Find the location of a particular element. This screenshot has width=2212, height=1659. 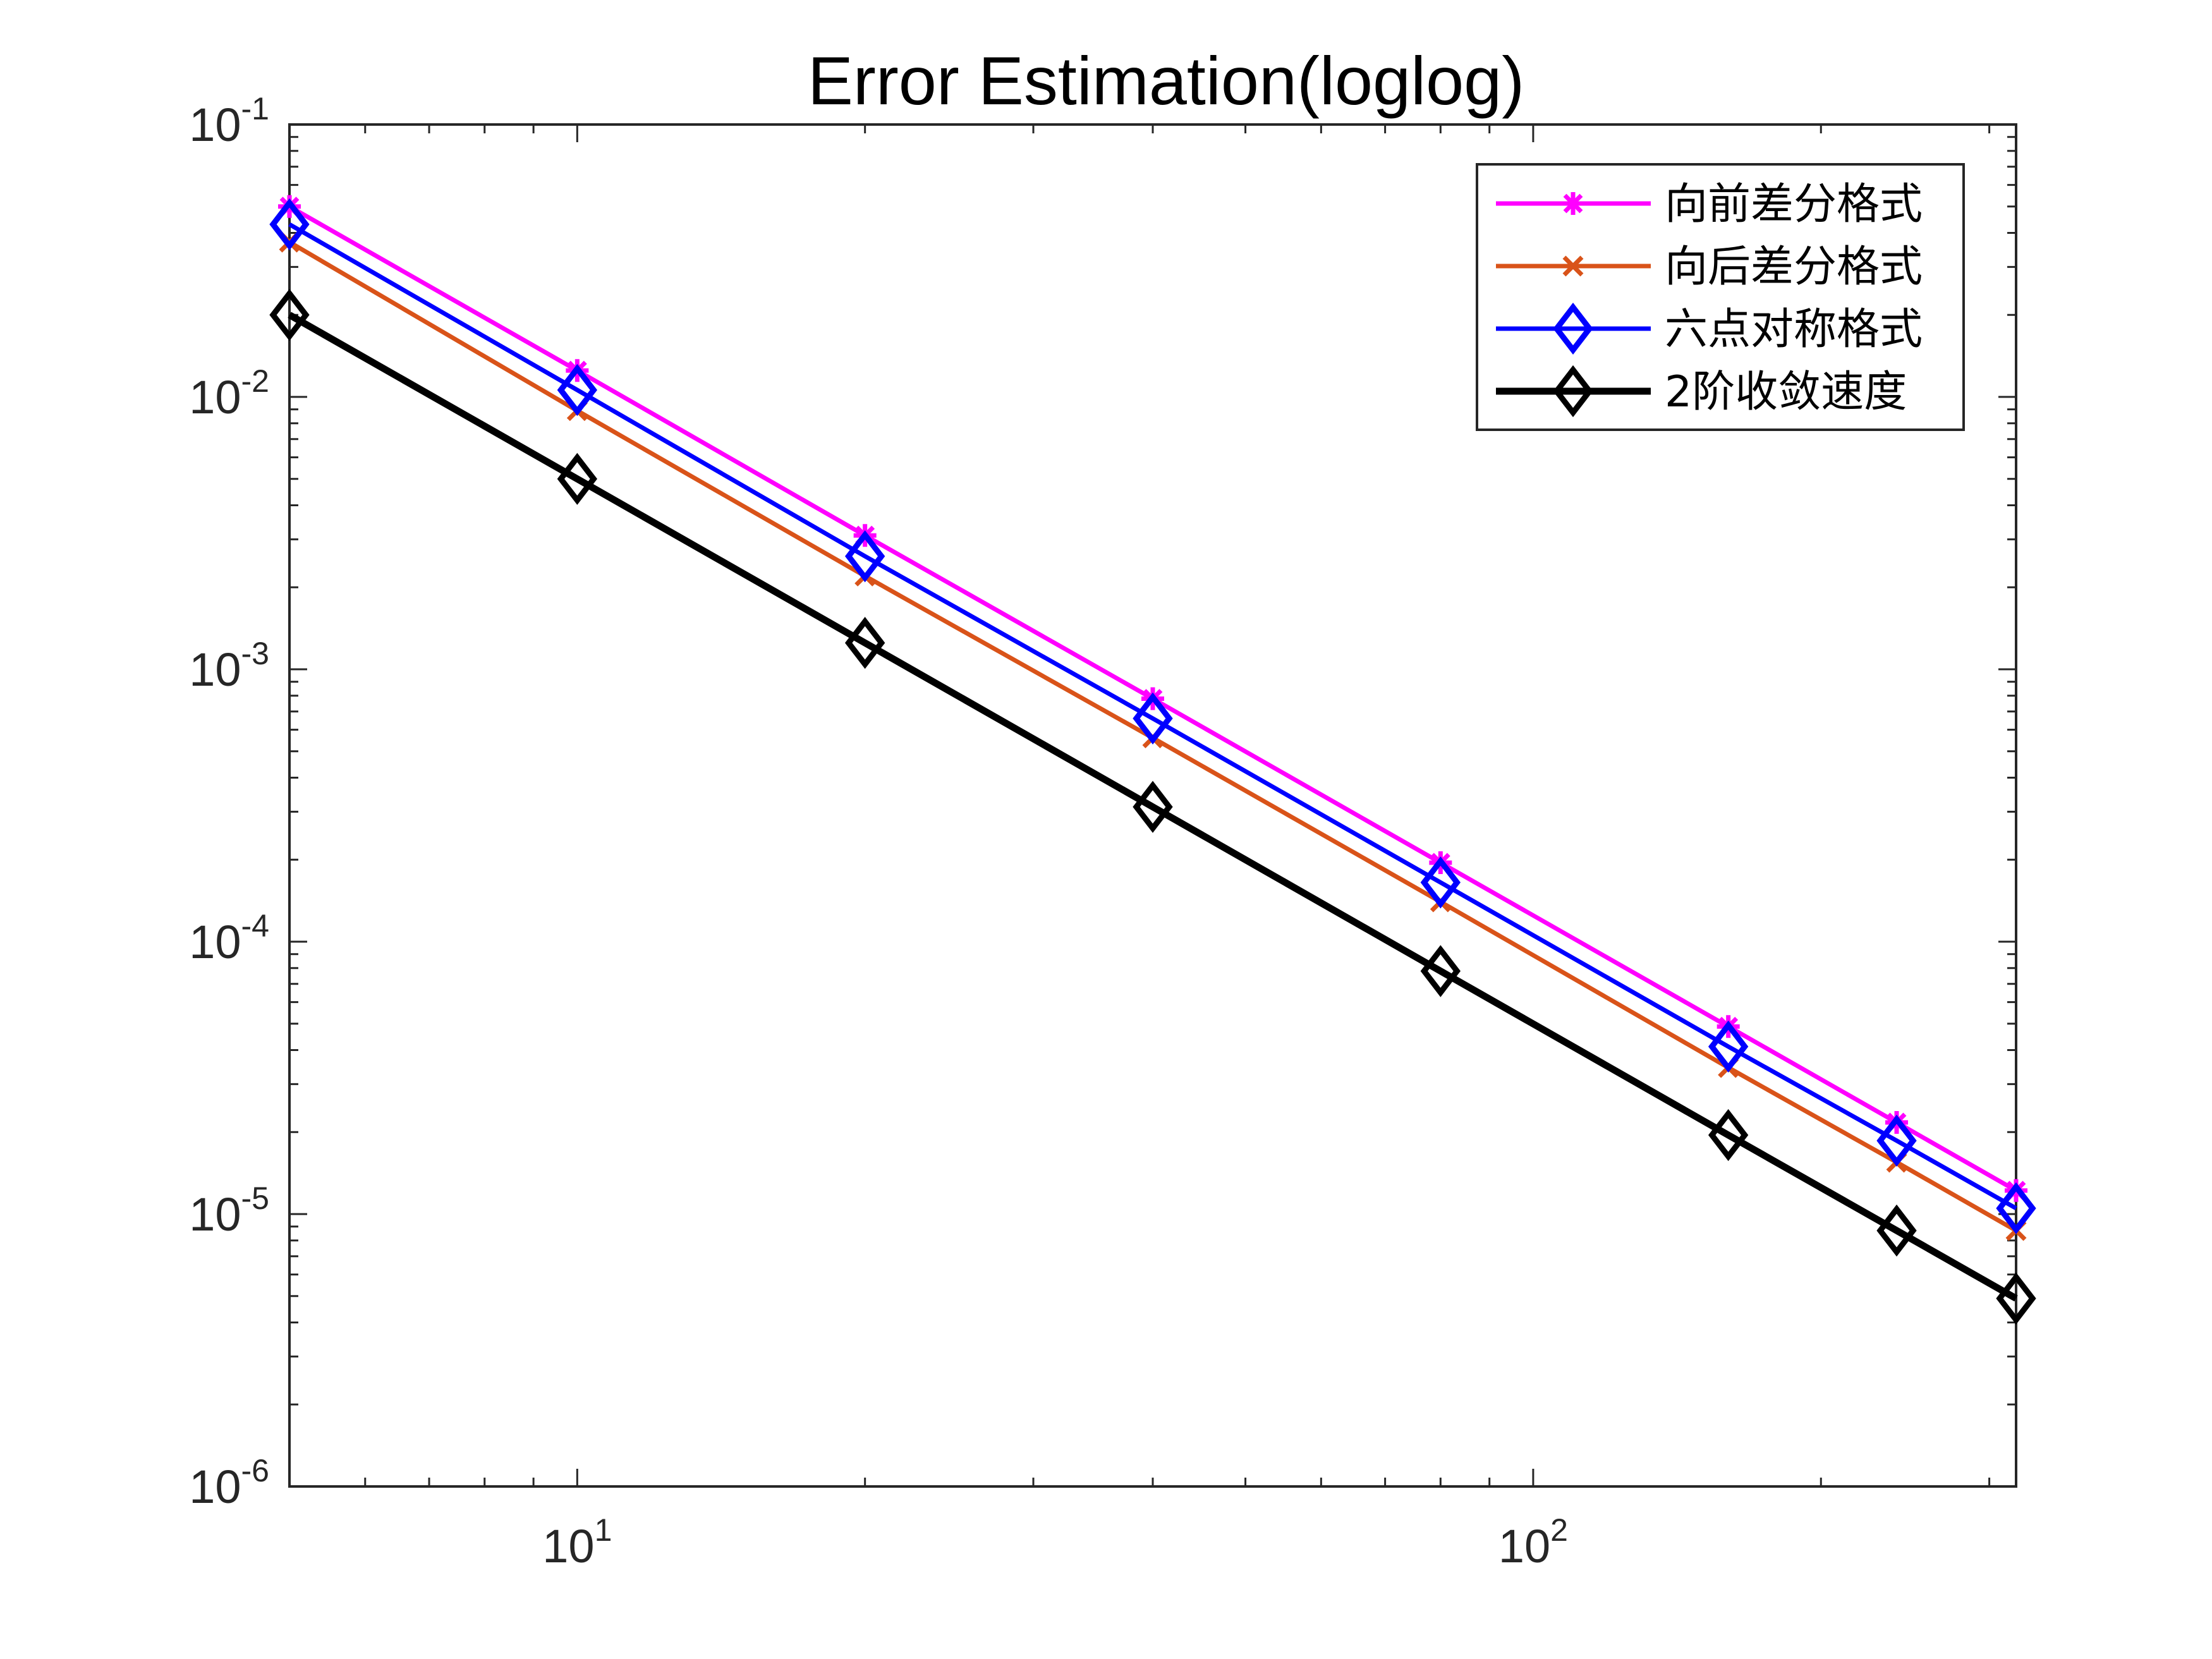

y-tick-label: 10⁻³ is located at coordinates (229, 666).